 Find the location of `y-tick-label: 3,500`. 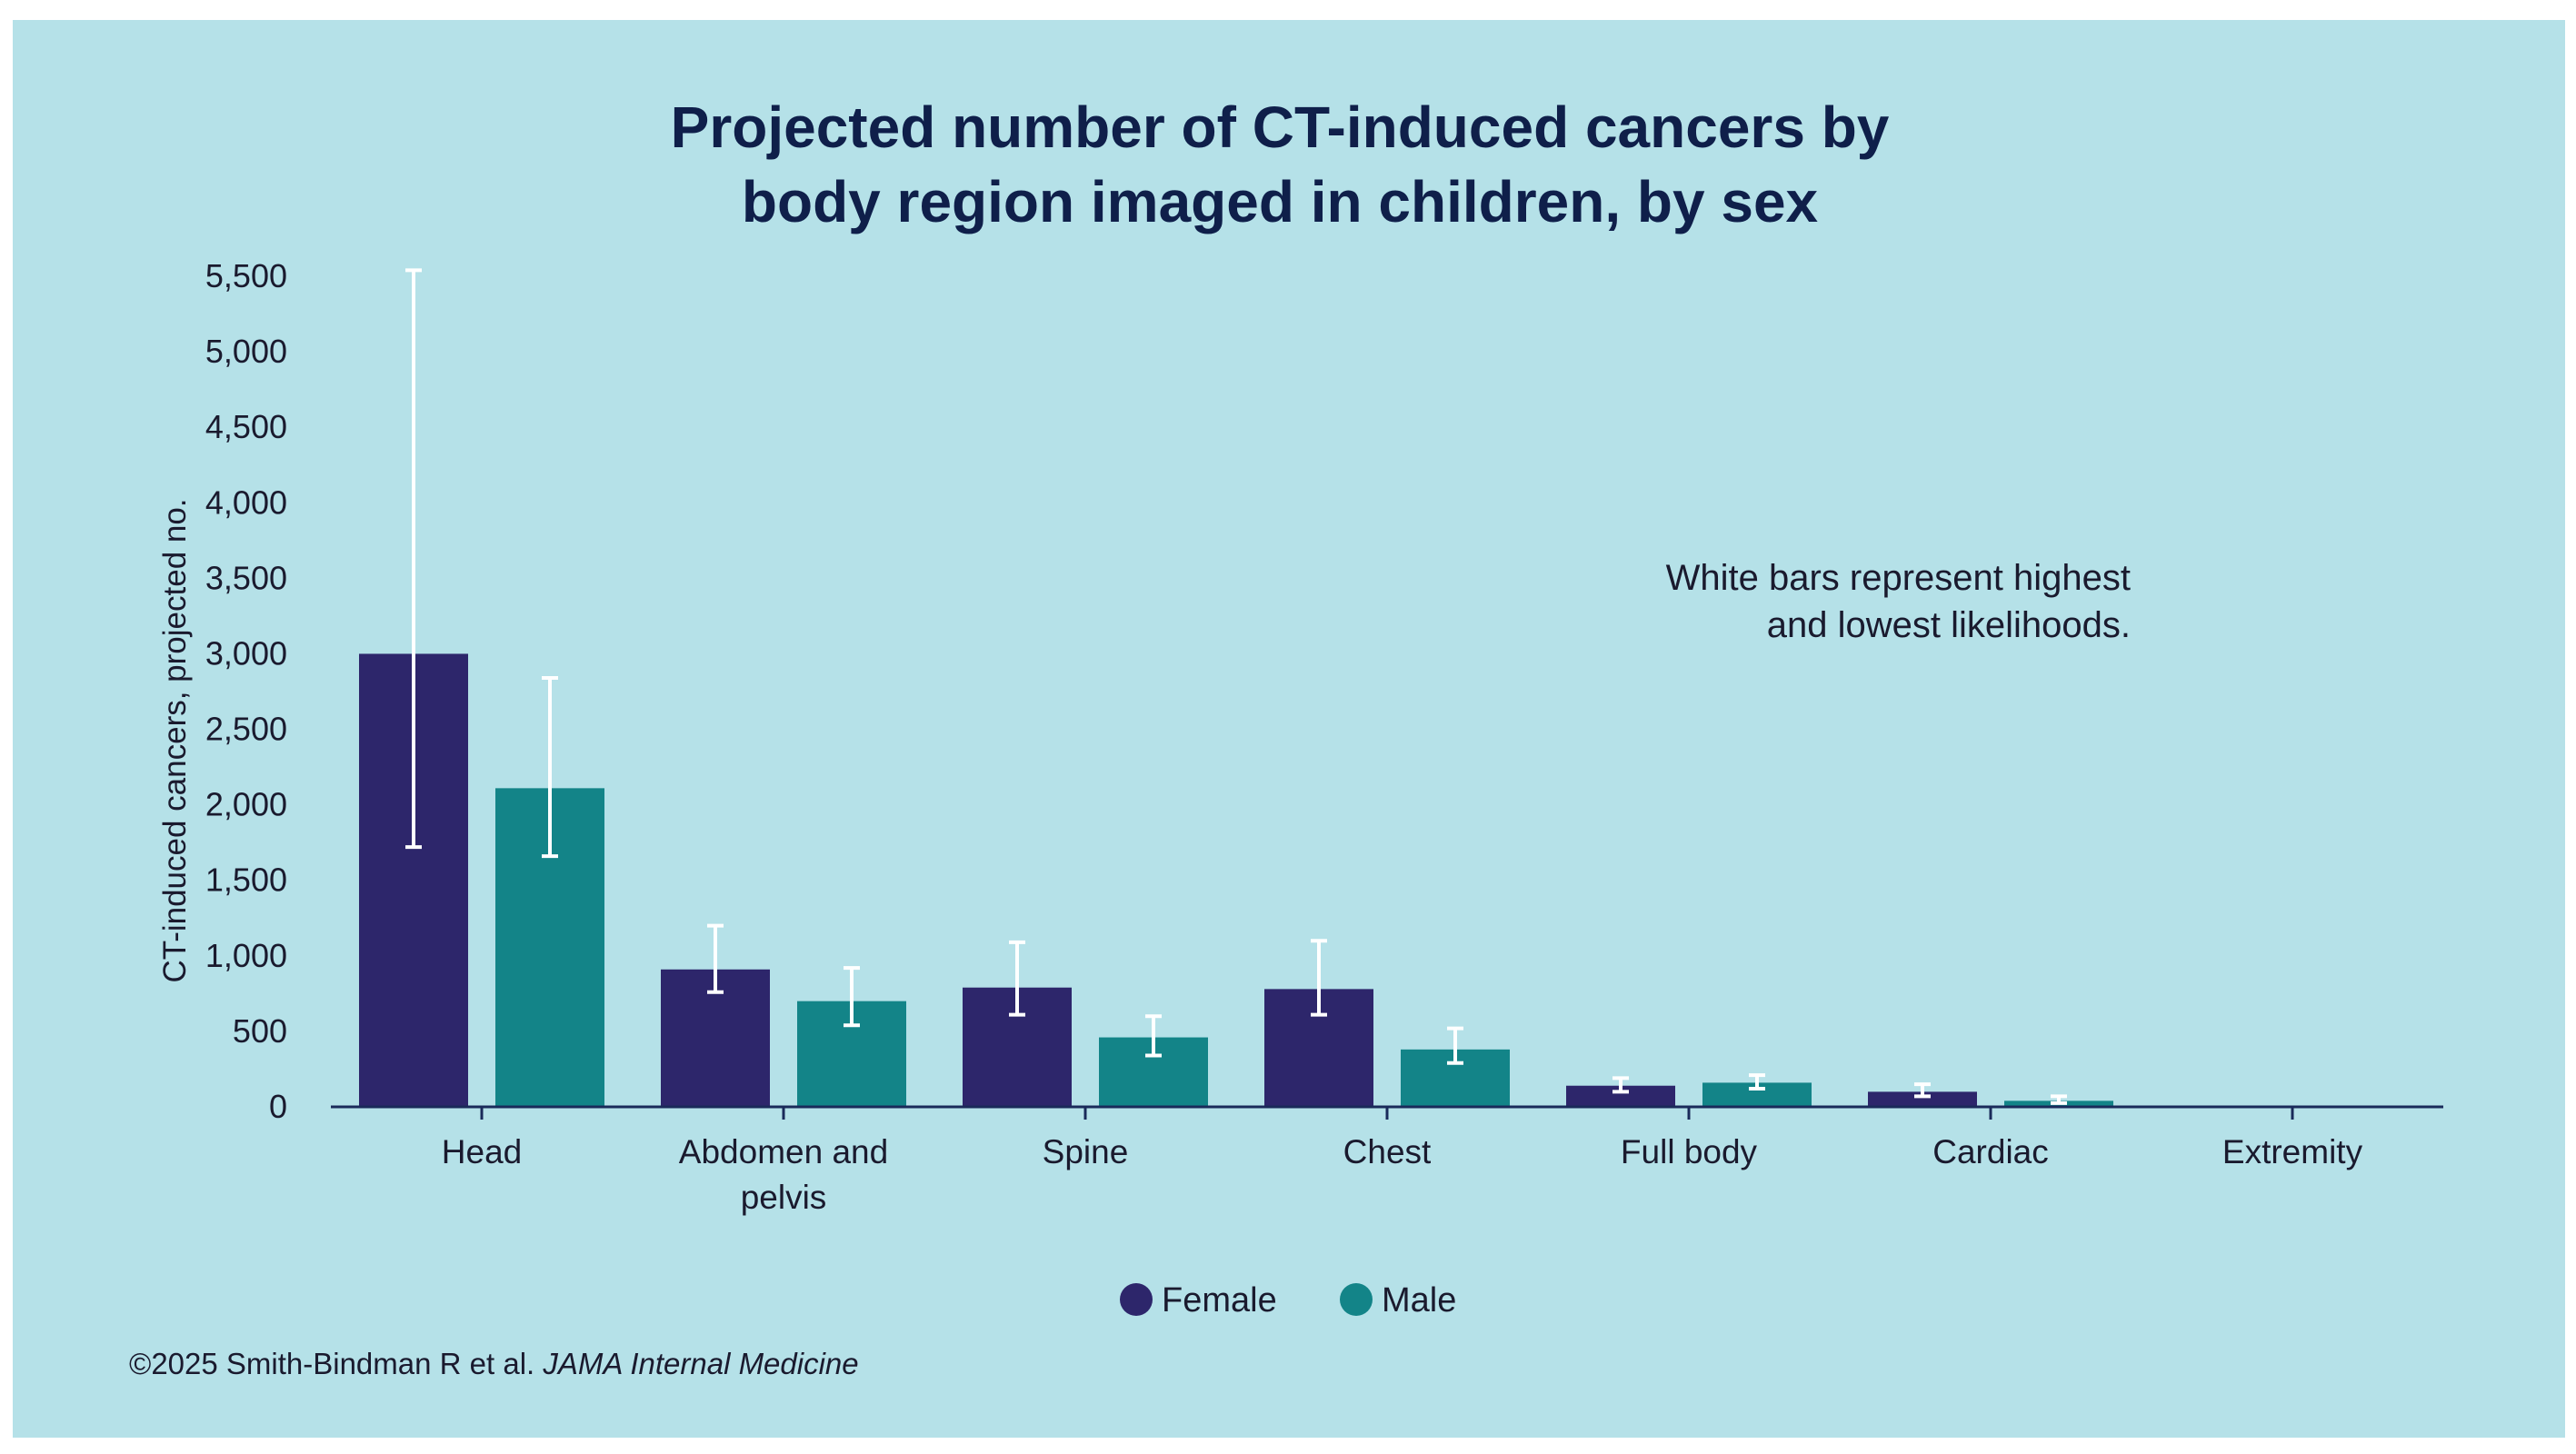

y-tick-label: 3,500 is located at coordinates (246, 577).